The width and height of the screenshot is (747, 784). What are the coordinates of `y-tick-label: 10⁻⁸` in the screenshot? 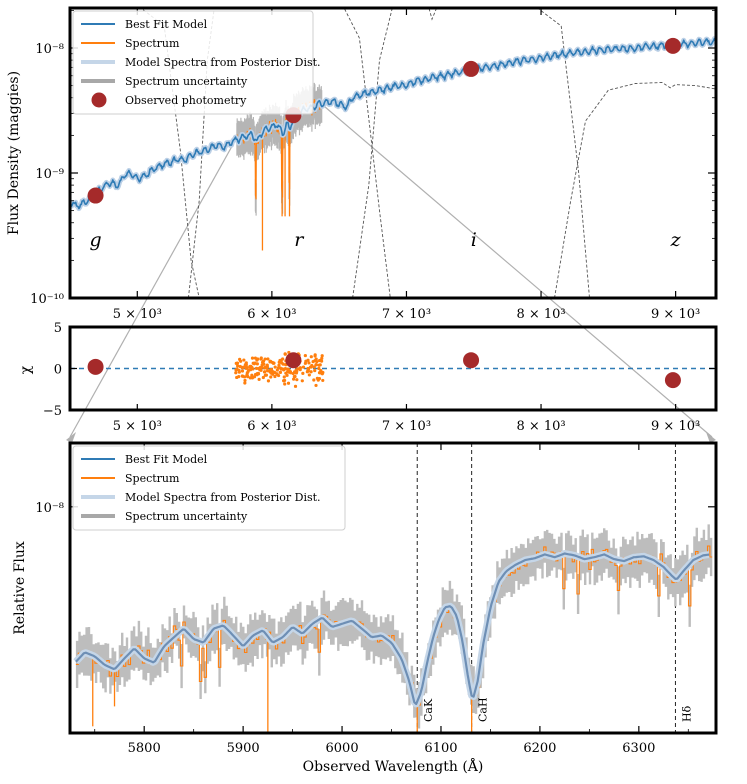 It's located at (49, 508).